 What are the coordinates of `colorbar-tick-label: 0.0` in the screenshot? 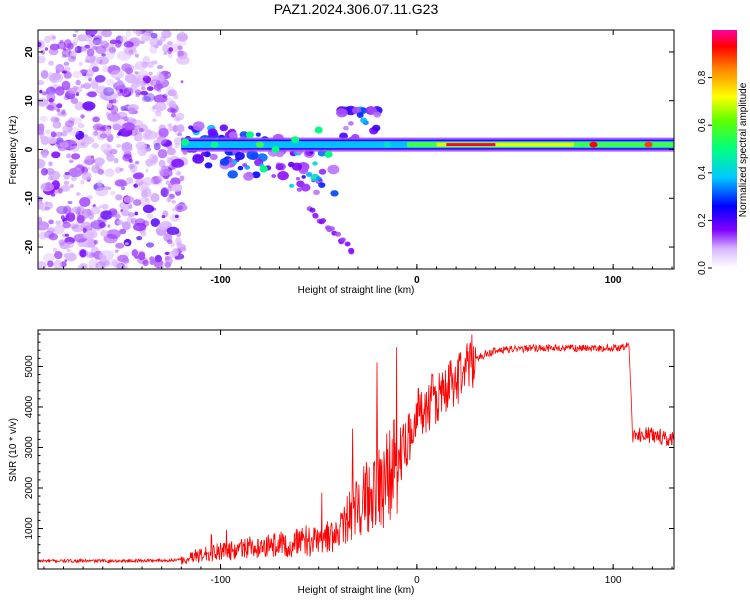 It's located at (702, 268).